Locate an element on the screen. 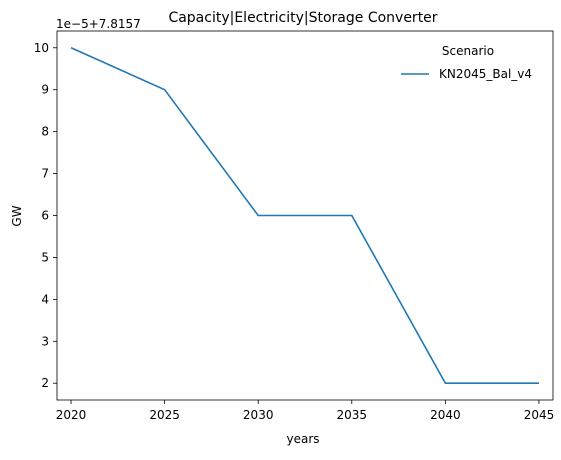  y-tick-label: 5 is located at coordinates (45, 257).